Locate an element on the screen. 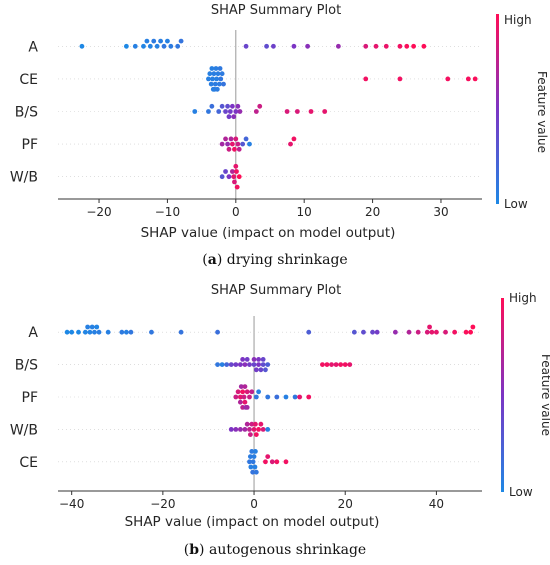  colorbar-title: Feature value is located at coordinates (542, 112).